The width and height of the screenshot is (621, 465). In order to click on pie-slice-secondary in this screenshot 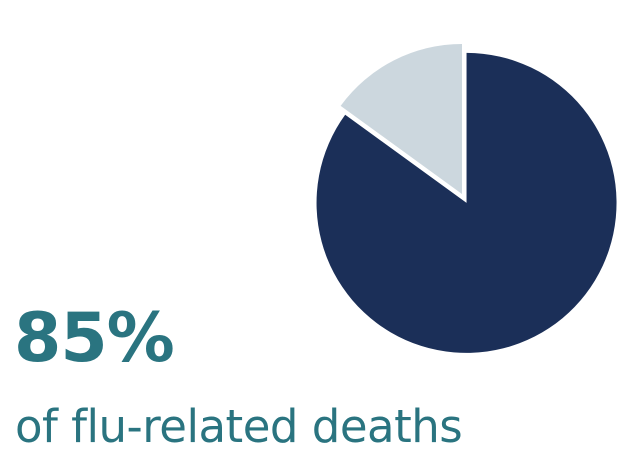, I will do `click(401, 119)`.